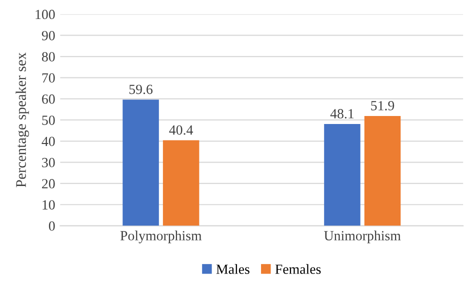 The width and height of the screenshot is (474, 284). Describe the element at coordinates (48, 205) in the screenshot. I see `y-tick-label: 10` at that location.